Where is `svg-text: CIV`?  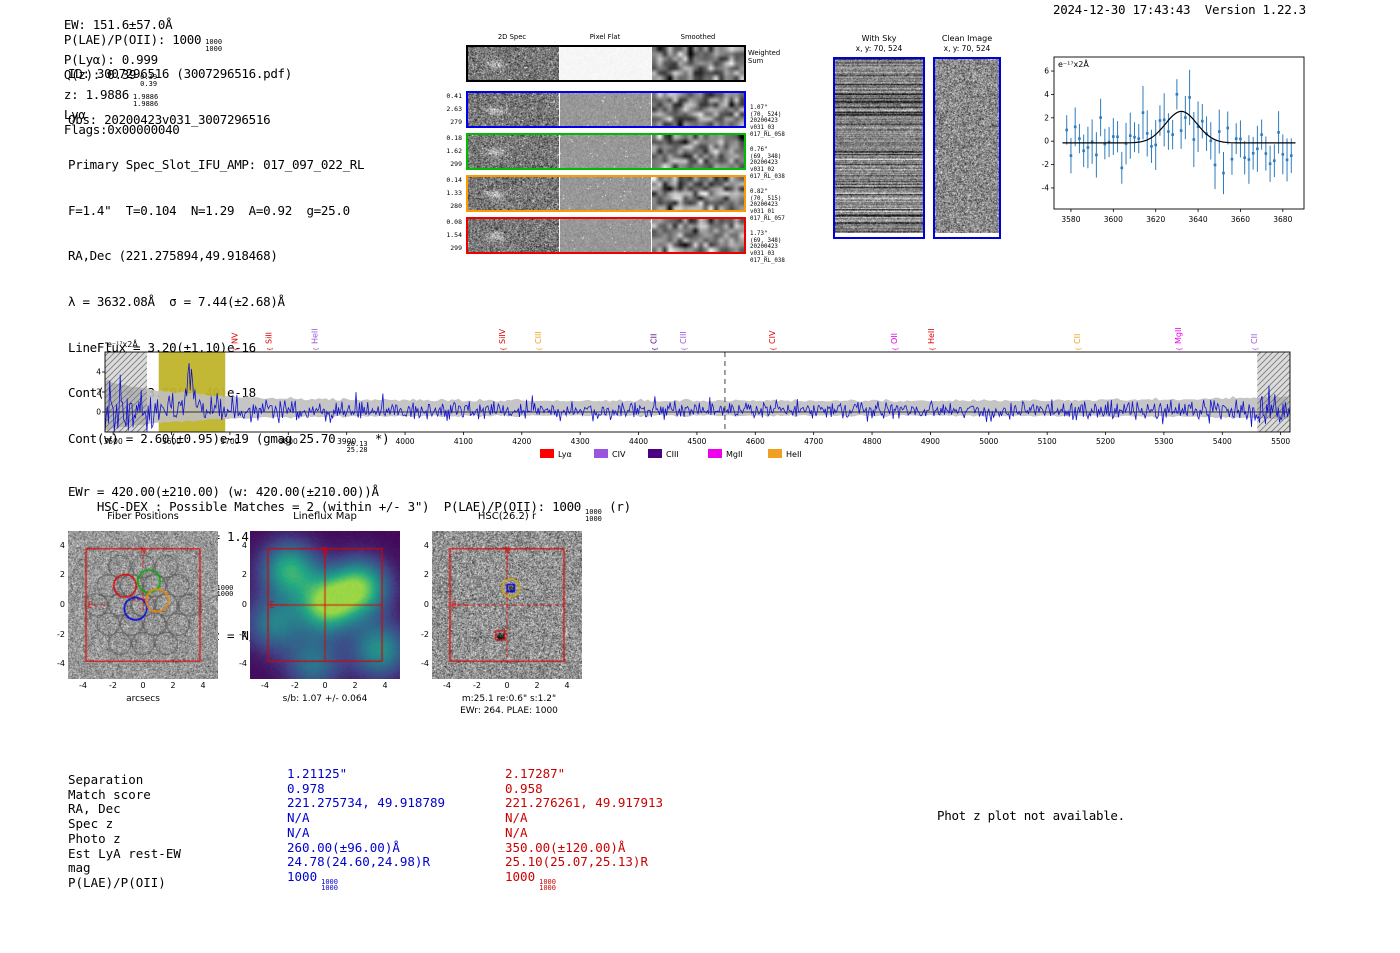
svg-text: CIV is located at coordinates (772, 337).